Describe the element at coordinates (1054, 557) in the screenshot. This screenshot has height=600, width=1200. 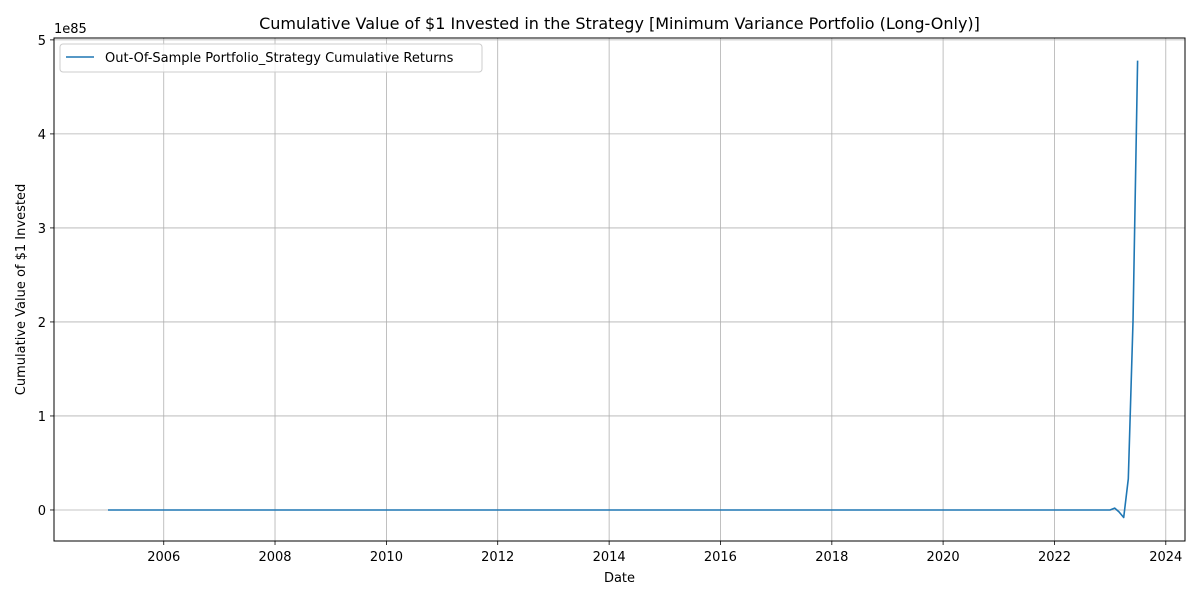
I see `x-tick-label: 2022` at that location.